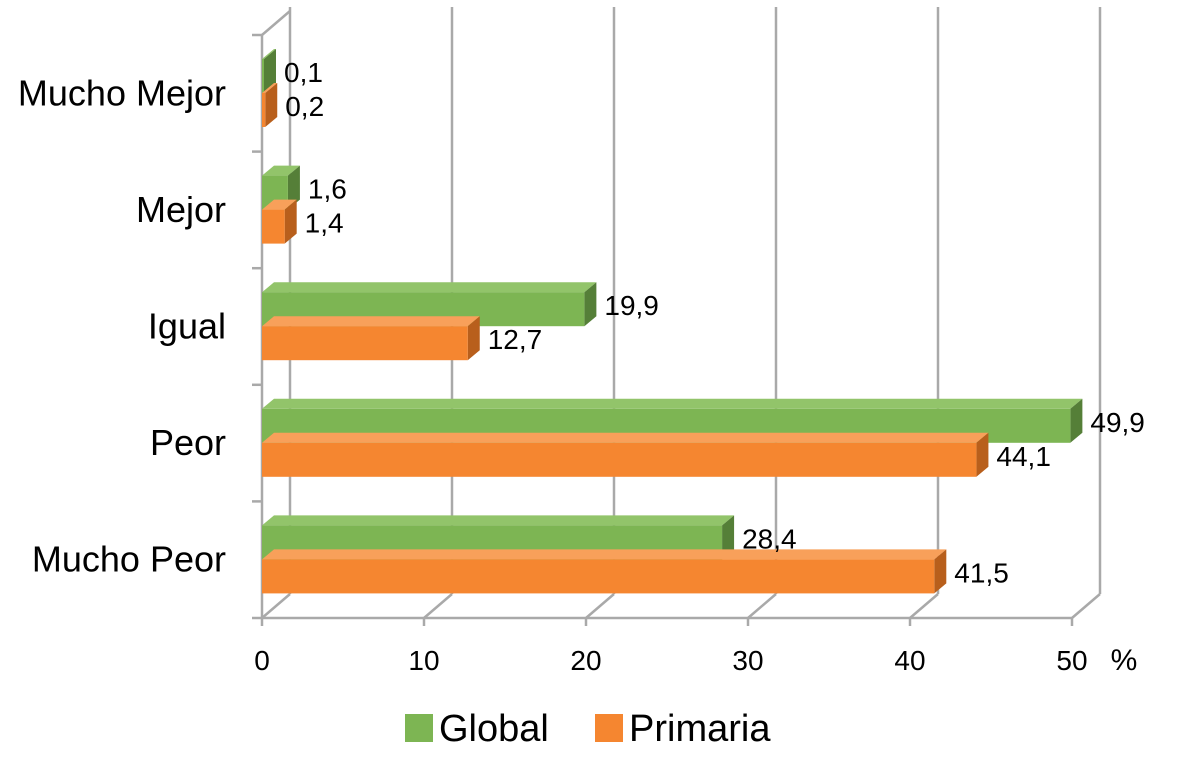 Image resolution: width=1185 pixels, height=766 pixels. What do you see at coordinates (276, 23) in the screenshot?
I see `y-axis-top` at bounding box center [276, 23].